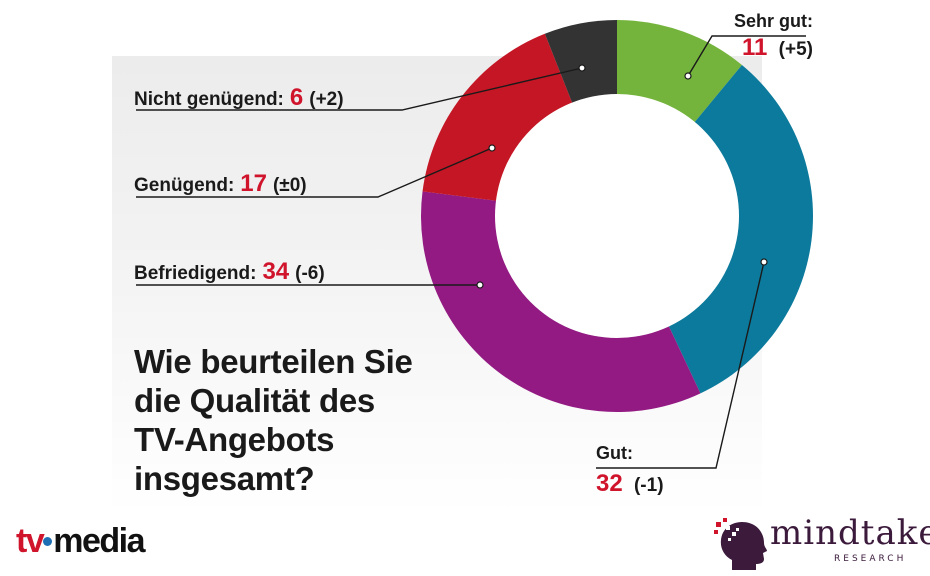 This screenshot has height=576, width=930. What do you see at coordinates (630, 470) in the screenshot?
I see `label-gut: Gut: 32 (-1)` at bounding box center [630, 470].